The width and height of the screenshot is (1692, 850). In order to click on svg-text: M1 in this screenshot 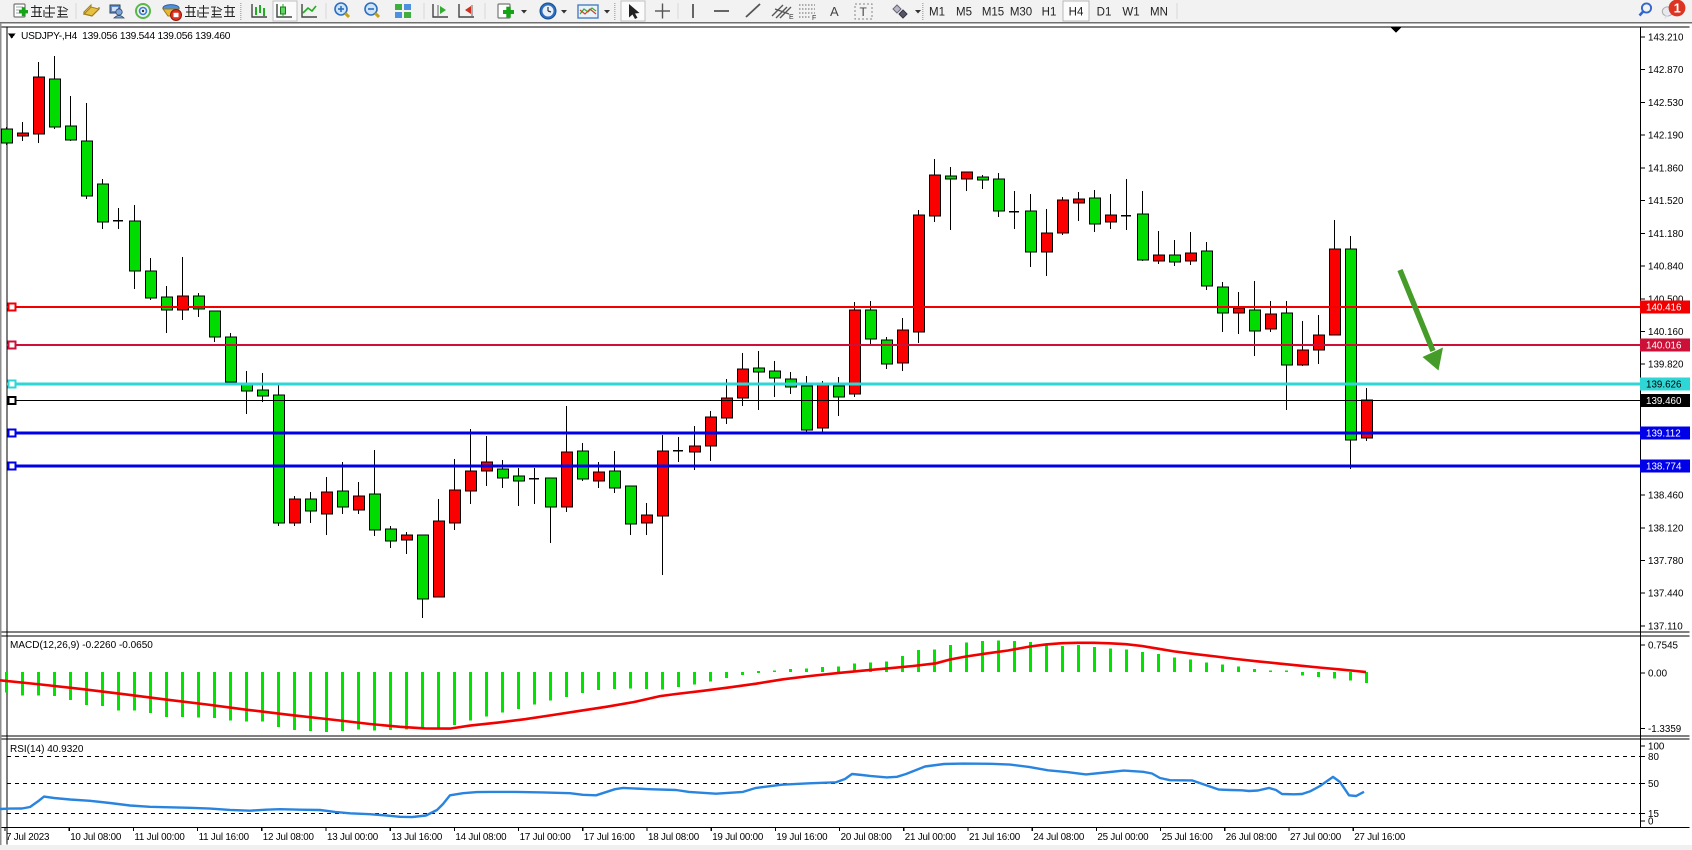, I will do `click(937, 13)`.